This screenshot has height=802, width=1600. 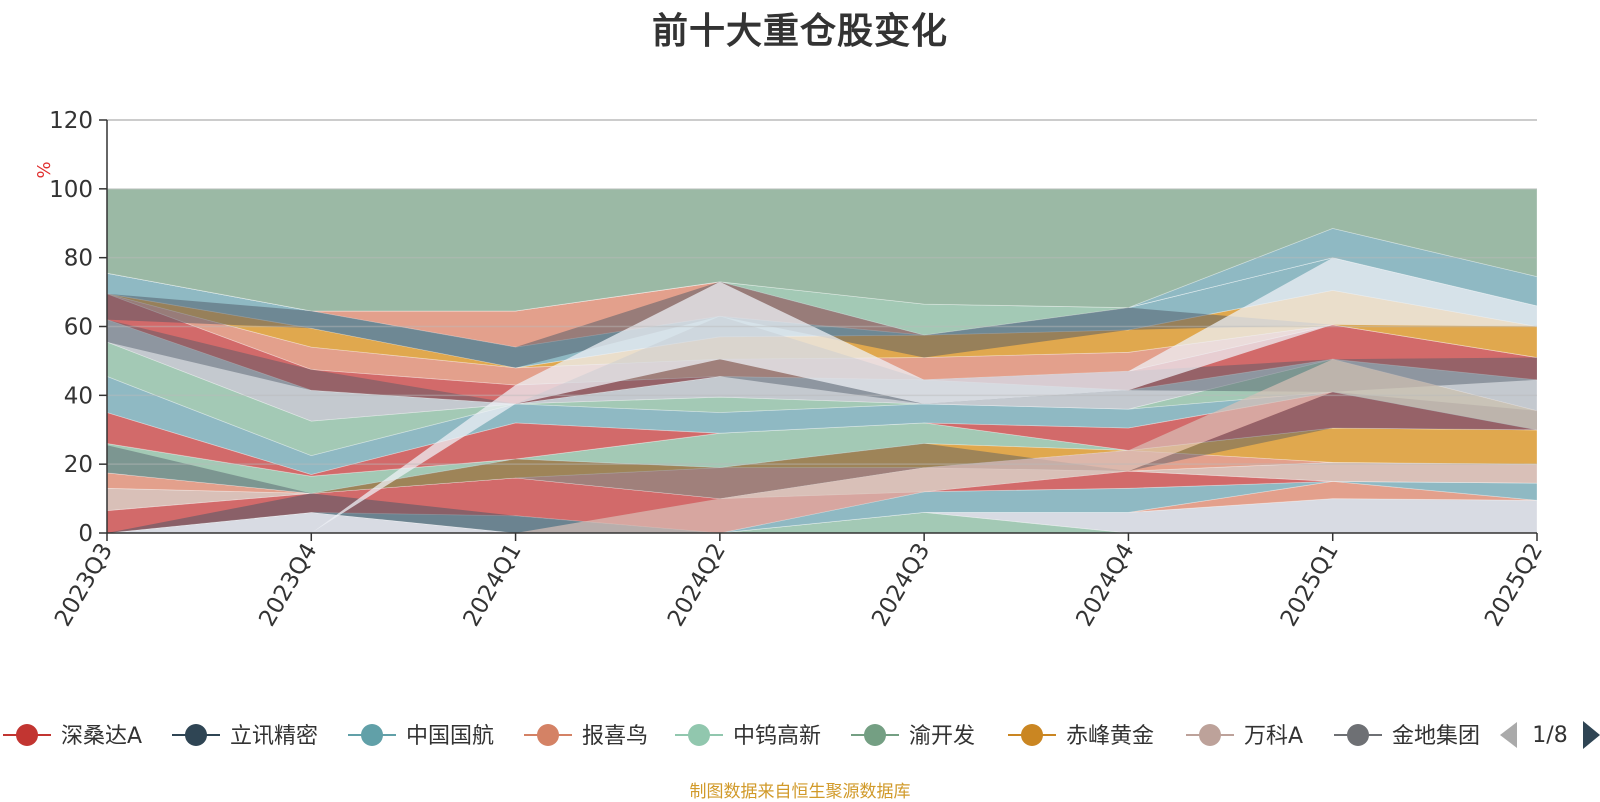 I want to click on legend-item-3: 中国国航, so click(x=421, y=736).